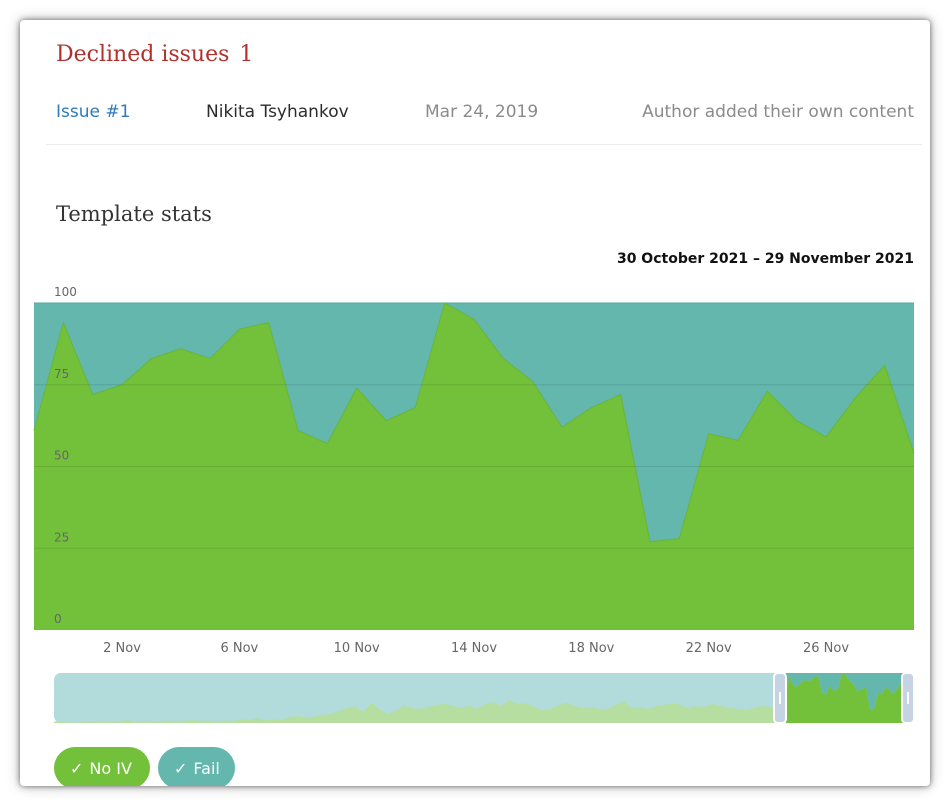 The width and height of the screenshot is (950, 807). I want to click on legend-fail-toggle: ✓ Fail, so click(196, 766).